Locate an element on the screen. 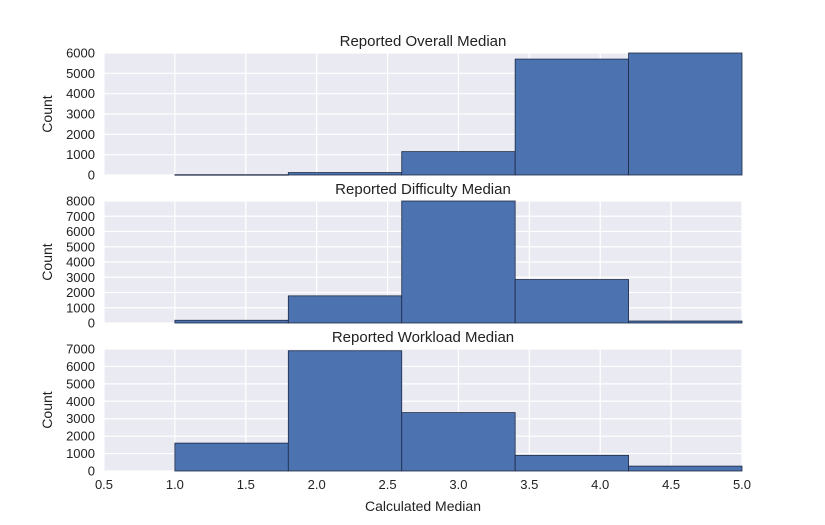  y-tick-label: 8000 is located at coordinates (80, 201).